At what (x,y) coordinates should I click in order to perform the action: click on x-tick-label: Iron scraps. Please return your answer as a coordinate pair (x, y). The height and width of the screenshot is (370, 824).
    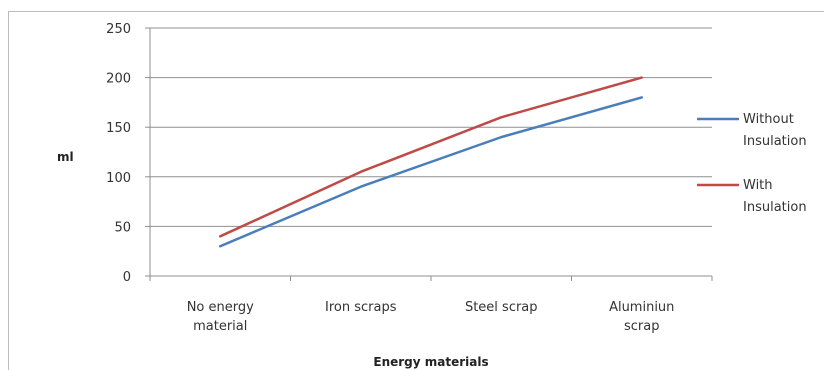
    Looking at the image, I should click on (361, 307).